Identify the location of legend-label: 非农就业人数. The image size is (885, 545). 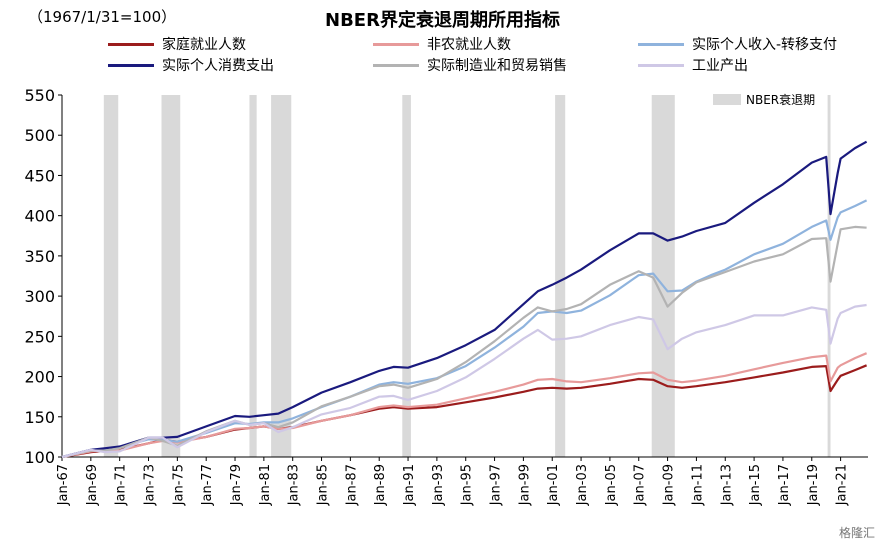
(469, 45).